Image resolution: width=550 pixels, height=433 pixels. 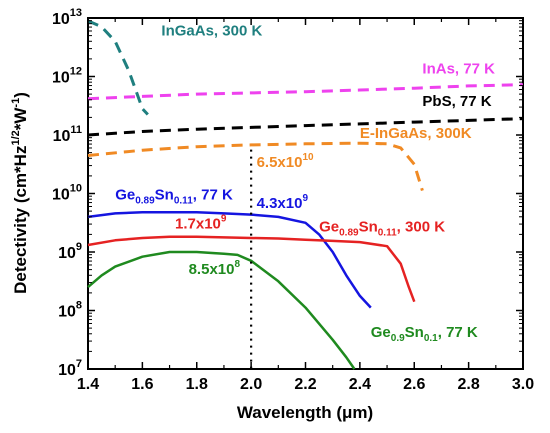 What do you see at coordinates (174, 196) in the screenshot?
I see `series-label-gesn011_77: Ge0.89Sn0.11, 77 K` at bounding box center [174, 196].